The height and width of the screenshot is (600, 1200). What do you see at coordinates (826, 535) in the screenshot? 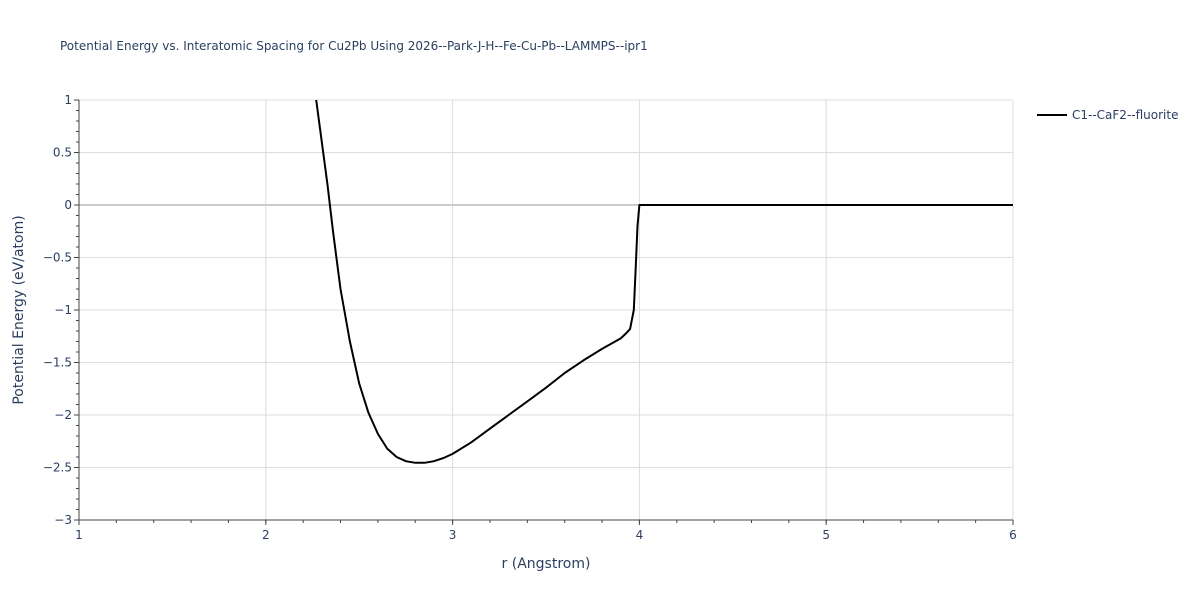
I see `x-tick-label: 5` at bounding box center [826, 535].